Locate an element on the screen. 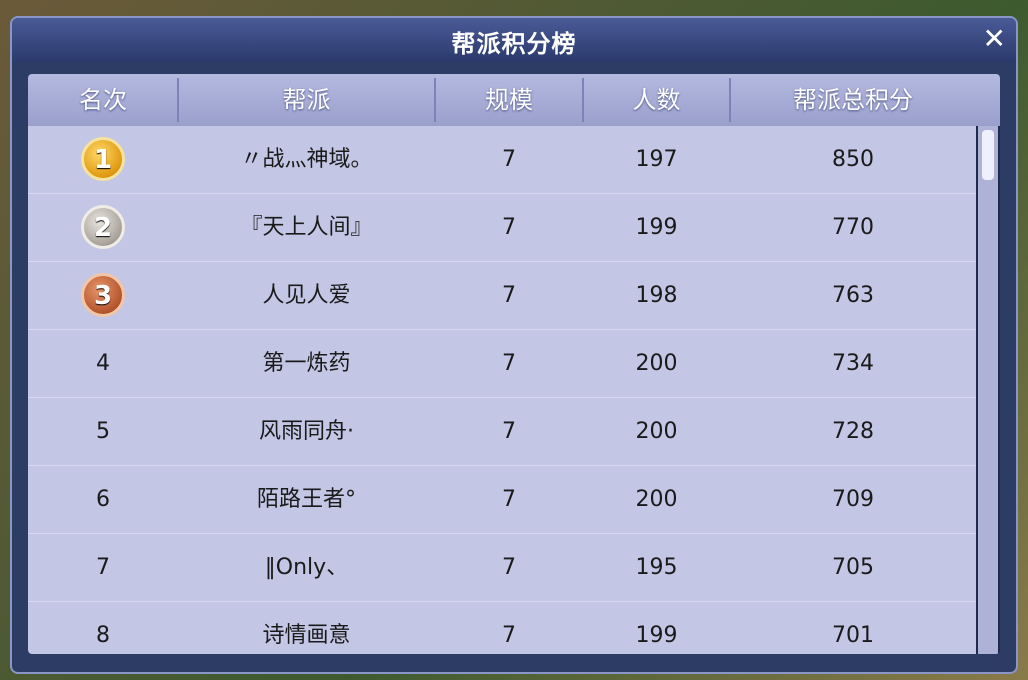 This screenshot has height=680, width=1028. cell-value: 734 is located at coordinates (853, 363).